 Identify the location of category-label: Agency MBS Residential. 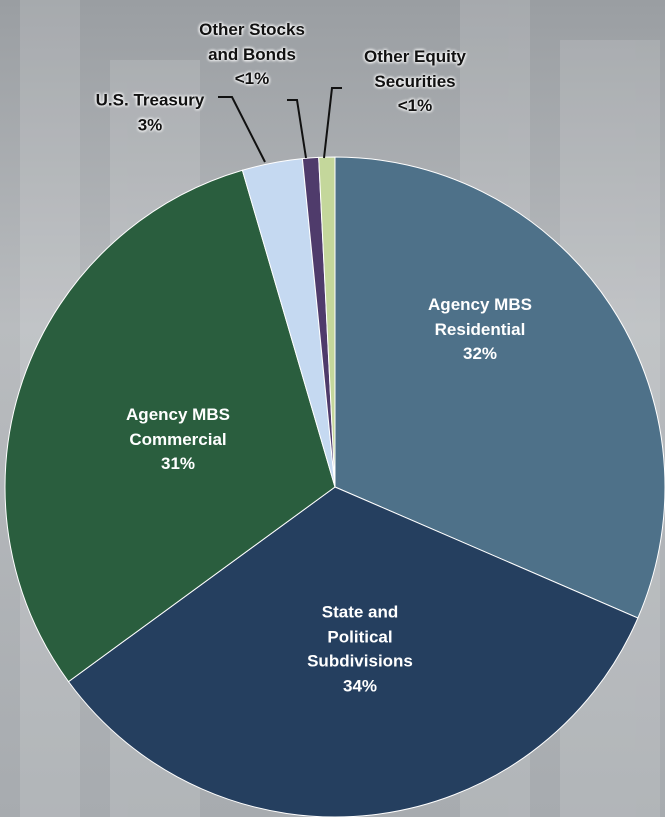
(480, 317).